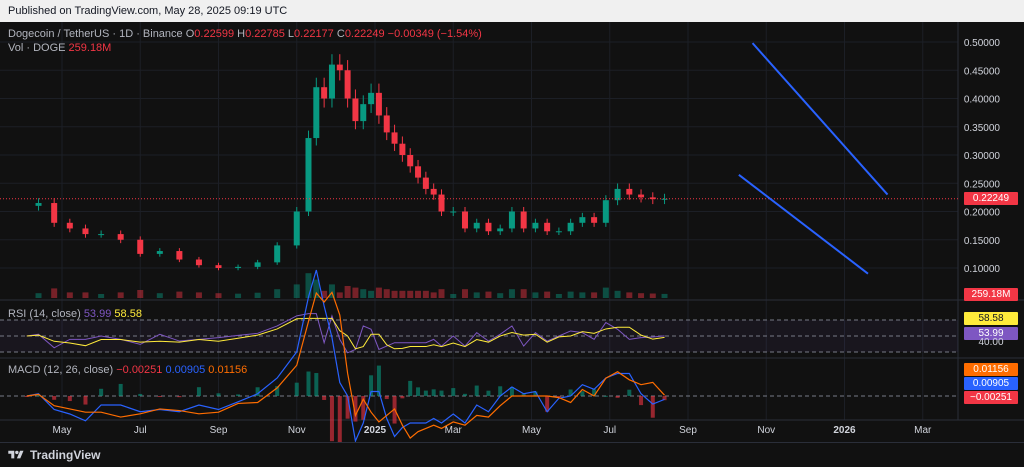  Describe the element at coordinates (991, 333) in the screenshot. I see `rsi-tag: 53.99` at that location.